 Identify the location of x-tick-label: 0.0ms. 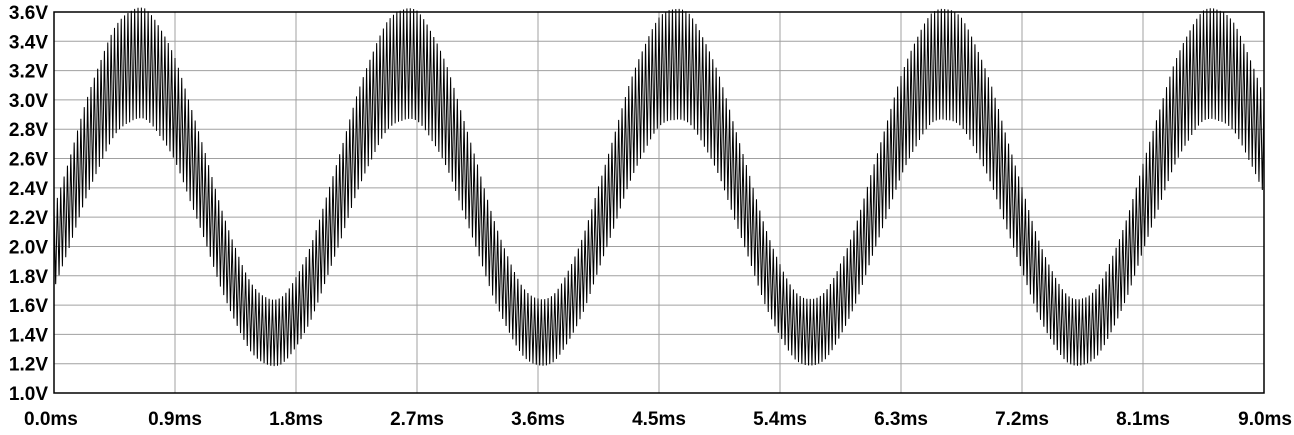
(51, 419).